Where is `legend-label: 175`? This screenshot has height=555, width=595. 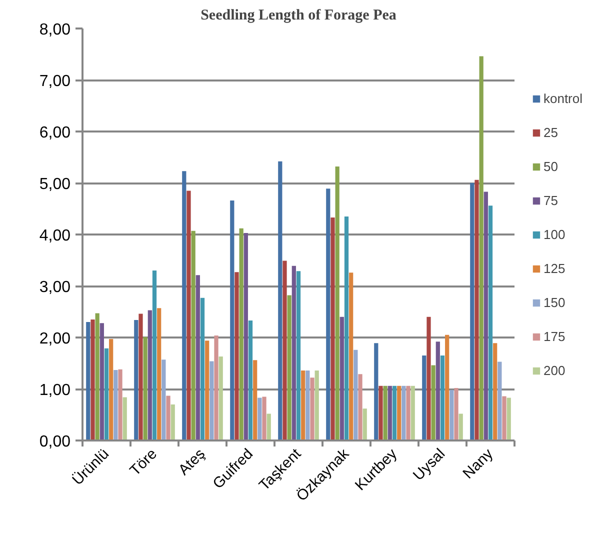 legend-label: 175 is located at coordinates (554, 336).